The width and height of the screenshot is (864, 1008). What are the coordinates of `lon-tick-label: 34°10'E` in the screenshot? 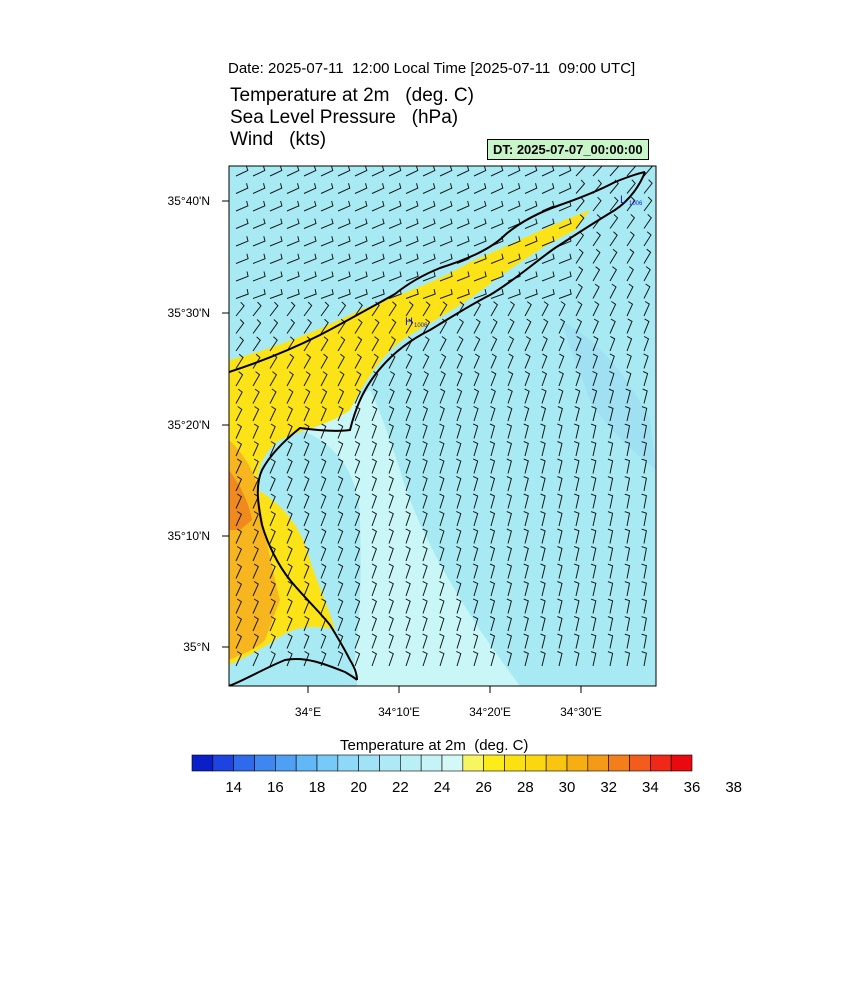 It's located at (399, 712).